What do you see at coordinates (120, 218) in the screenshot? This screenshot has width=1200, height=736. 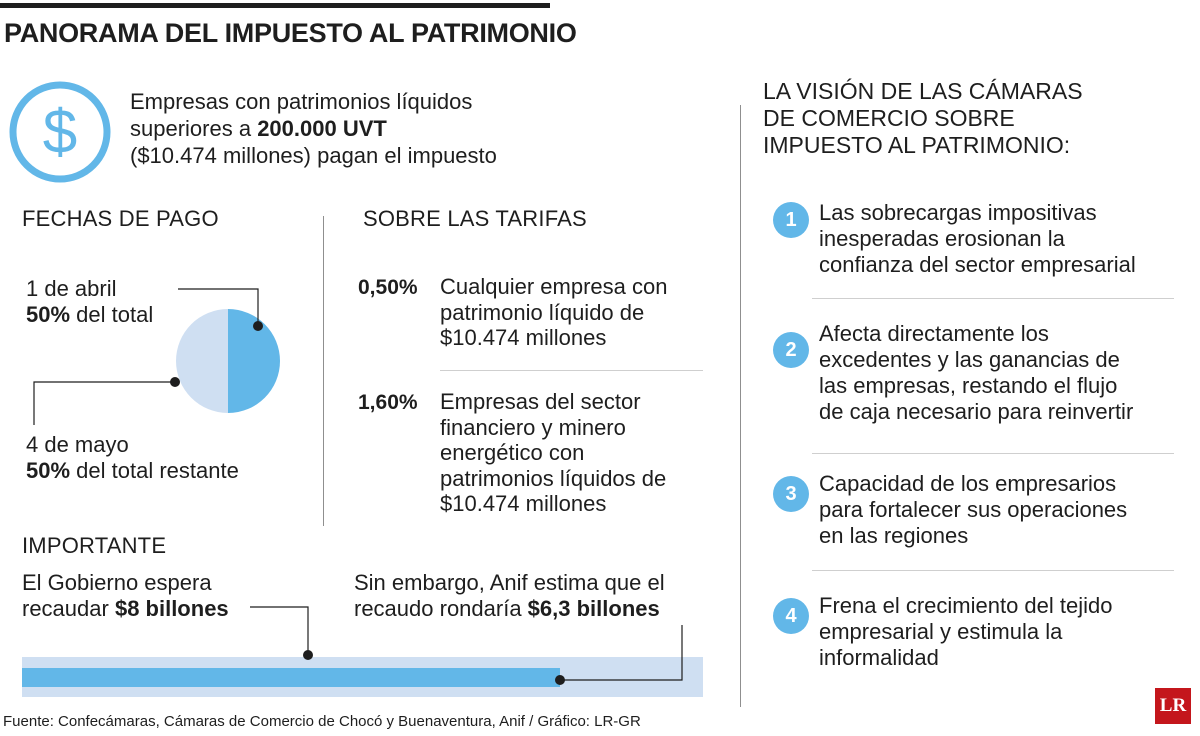 I see `payment-heading: FECHAS DE PAGO` at bounding box center [120, 218].